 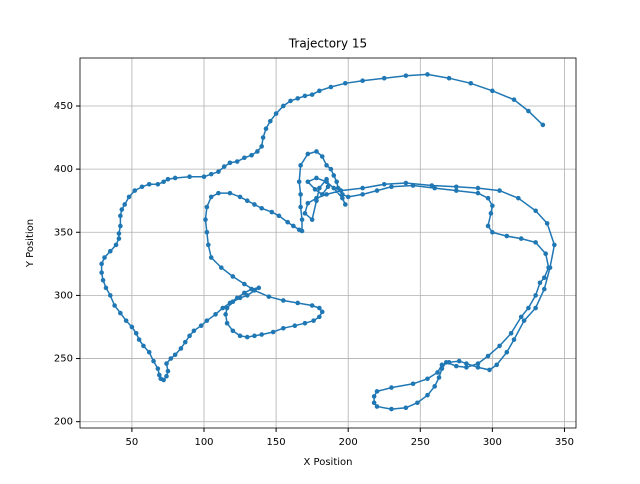 What do you see at coordinates (30, 243) in the screenshot?
I see `y-axis-label: Y Position` at bounding box center [30, 243].